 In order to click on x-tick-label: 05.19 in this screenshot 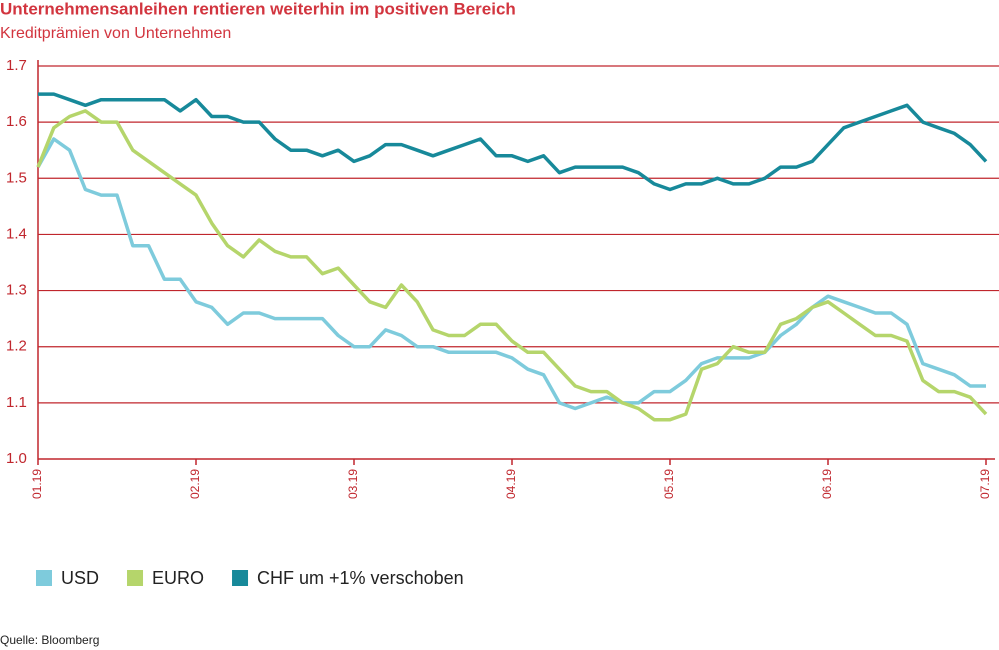, I will do `click(669, 484)`.